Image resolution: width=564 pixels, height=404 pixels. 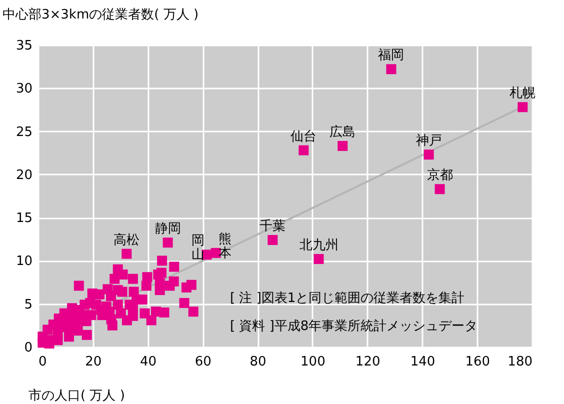 I want to click on annotation: 高松, so click(x=127, y=240).